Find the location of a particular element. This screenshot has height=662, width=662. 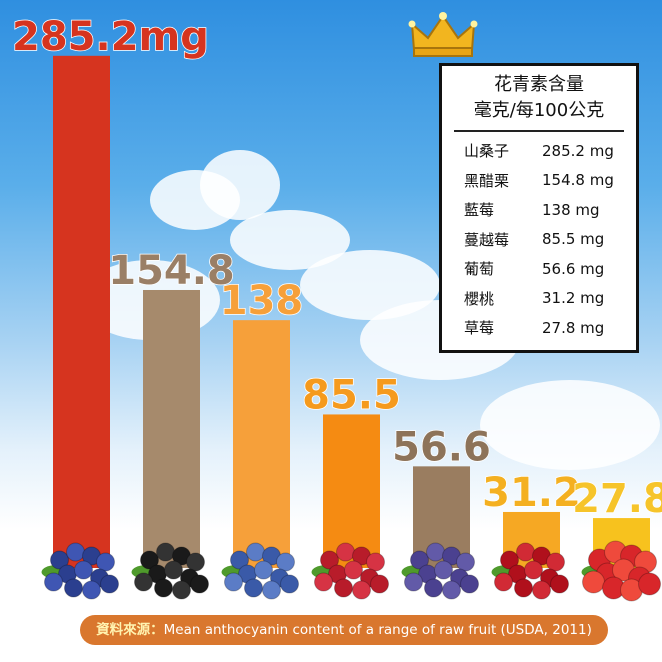

legend-row: 葡萄 56.6 mg is located at coordinates (539, 269).